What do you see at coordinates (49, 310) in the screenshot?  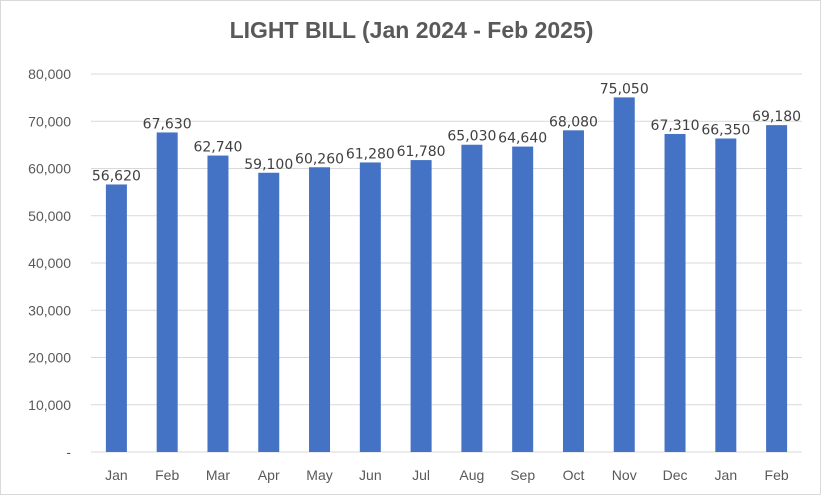 I see `y-tick-label: 30,000` at bounding box center [49, 310].